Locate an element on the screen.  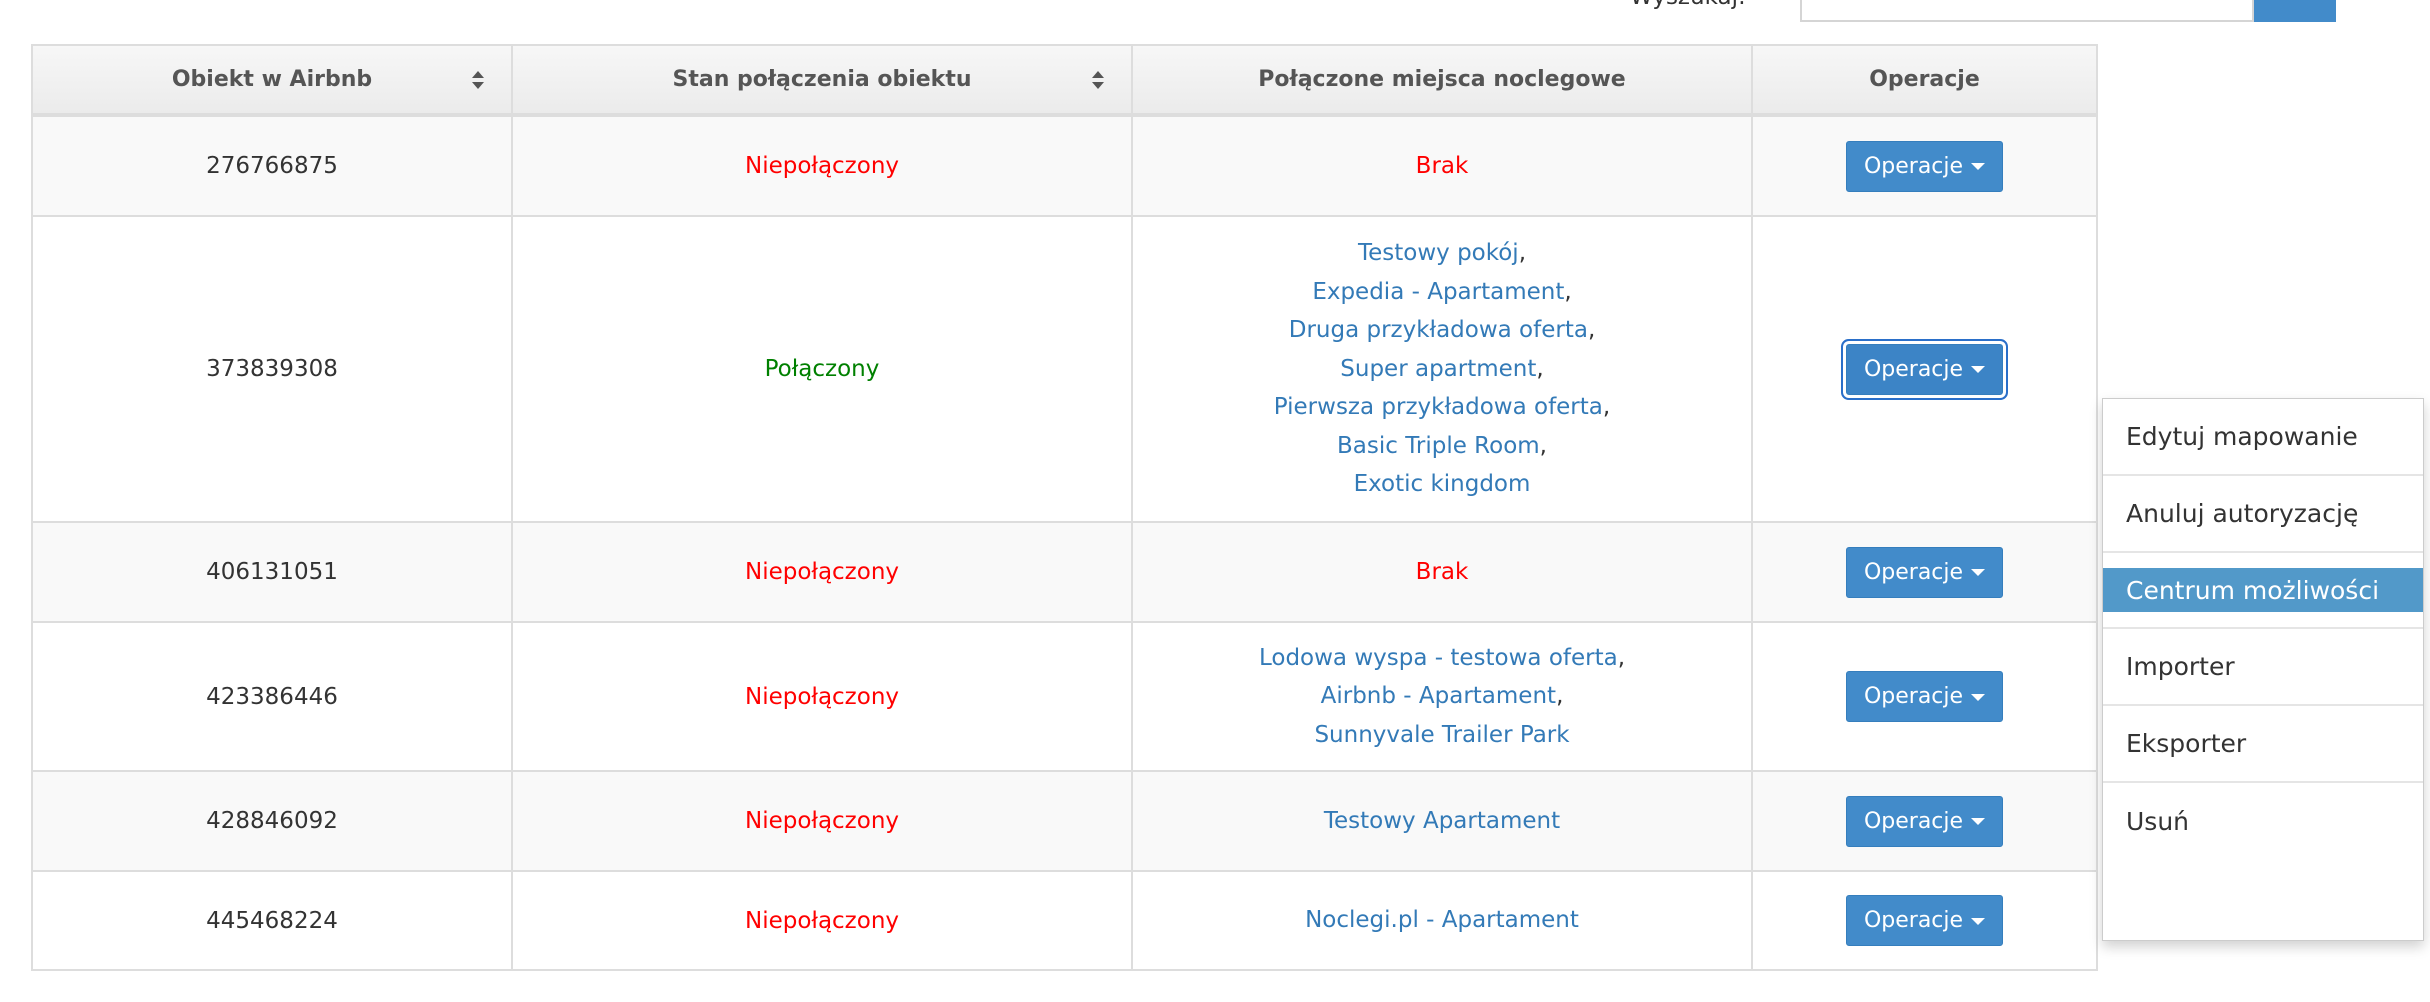
menu-item: Usuń is located at coordinates (2158, 821).